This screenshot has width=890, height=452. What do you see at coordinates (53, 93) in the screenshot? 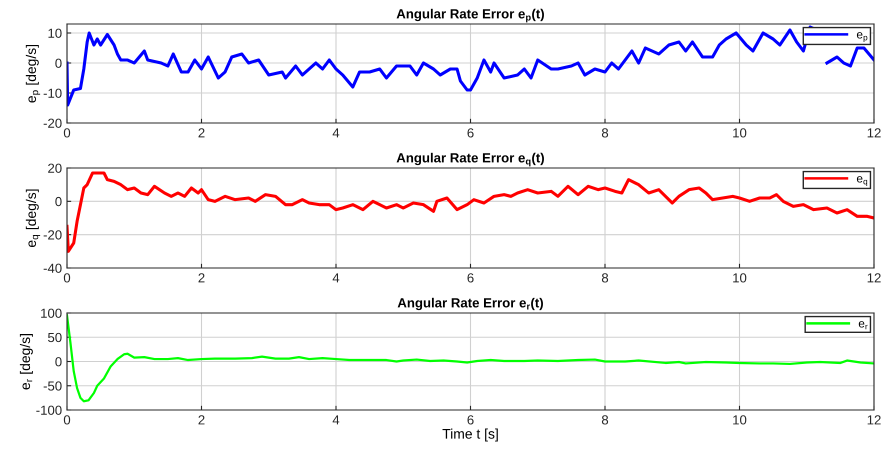
I see `y-tick-label: -10` at bounding box center [53, 93].